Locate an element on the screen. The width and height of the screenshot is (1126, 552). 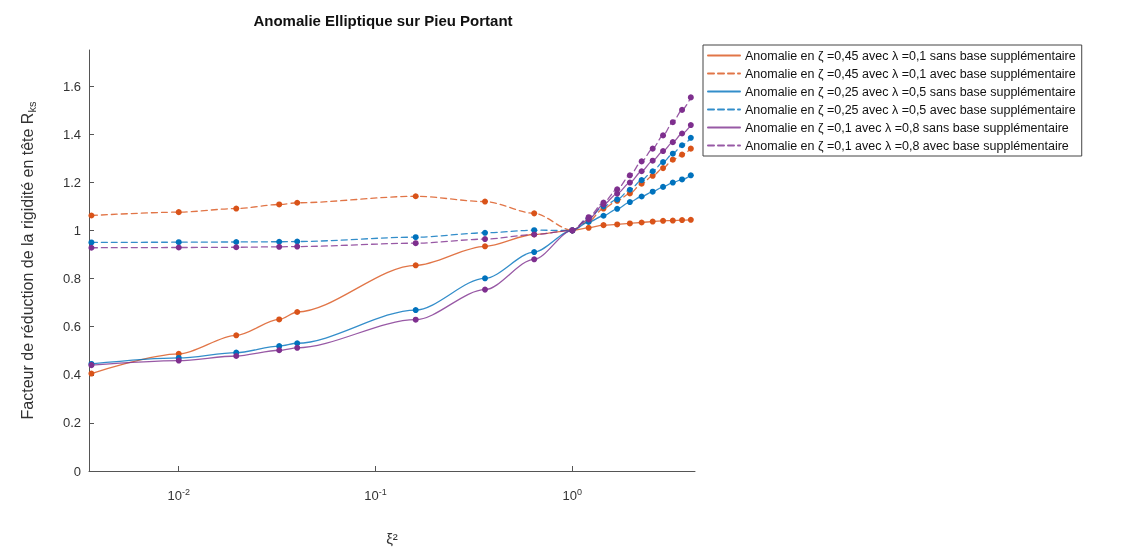
y-tick-label: 0.2 is located at coordinates (71, 423).